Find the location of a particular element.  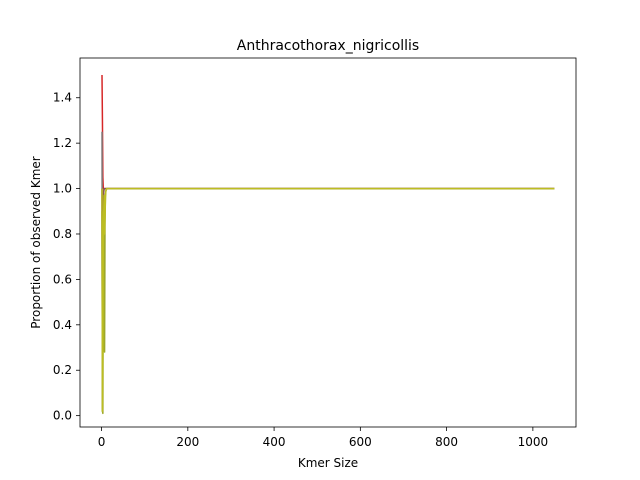

chart-title: Anthracothorax_nigricollis is located at coordinates (328, 46).